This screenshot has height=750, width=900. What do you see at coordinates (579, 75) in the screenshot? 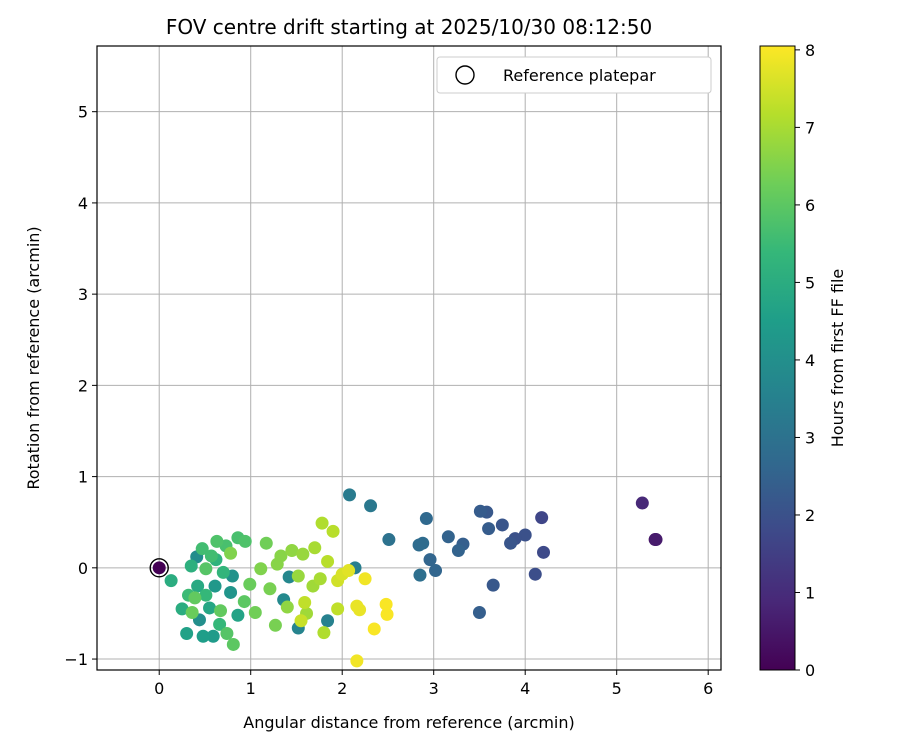
I see `legend-label: Reference platepar` at bounding box center [579, 75].